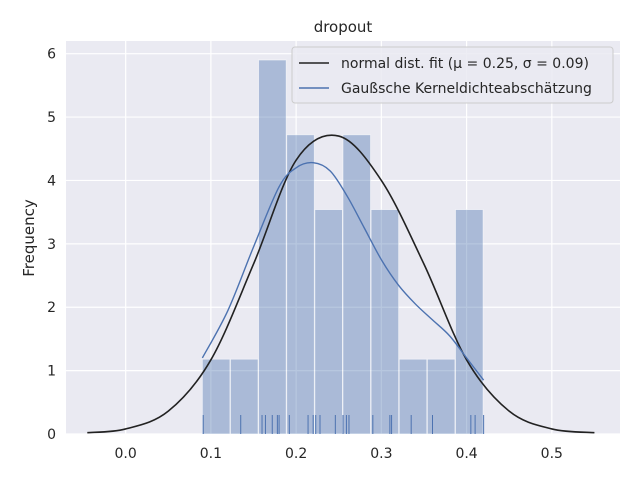  I want to click on x-tick-label: 0.4, so click(466, 454).